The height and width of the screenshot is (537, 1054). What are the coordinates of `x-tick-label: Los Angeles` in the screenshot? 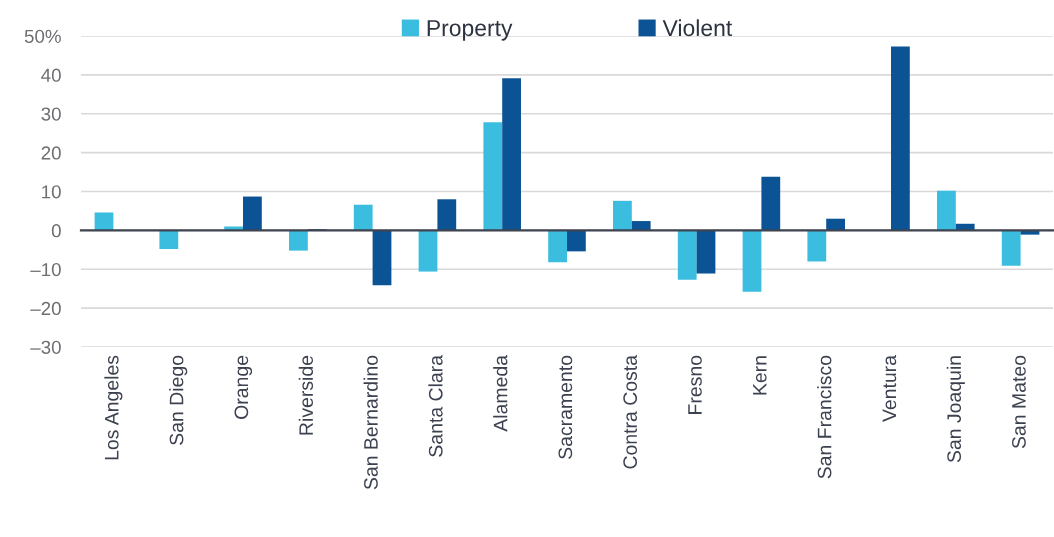 It's located at (113, 407).